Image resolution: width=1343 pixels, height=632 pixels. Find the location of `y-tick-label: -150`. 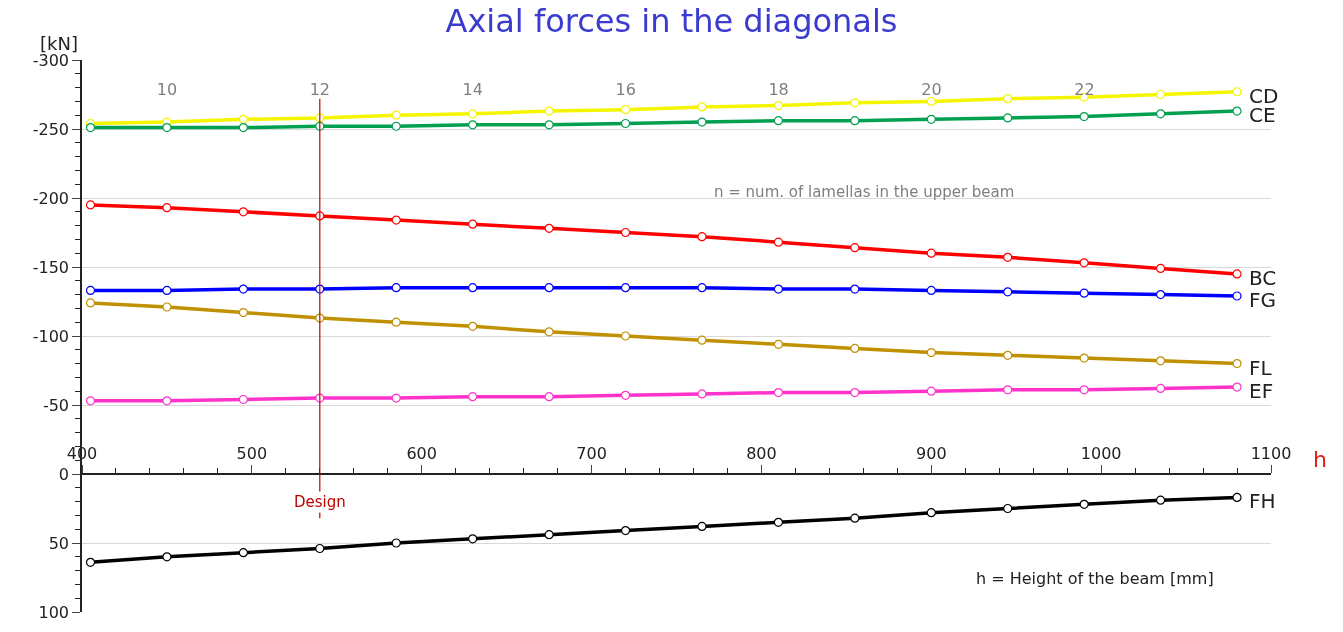

y-tick-label: -150 is located at coordinates (51, 267).